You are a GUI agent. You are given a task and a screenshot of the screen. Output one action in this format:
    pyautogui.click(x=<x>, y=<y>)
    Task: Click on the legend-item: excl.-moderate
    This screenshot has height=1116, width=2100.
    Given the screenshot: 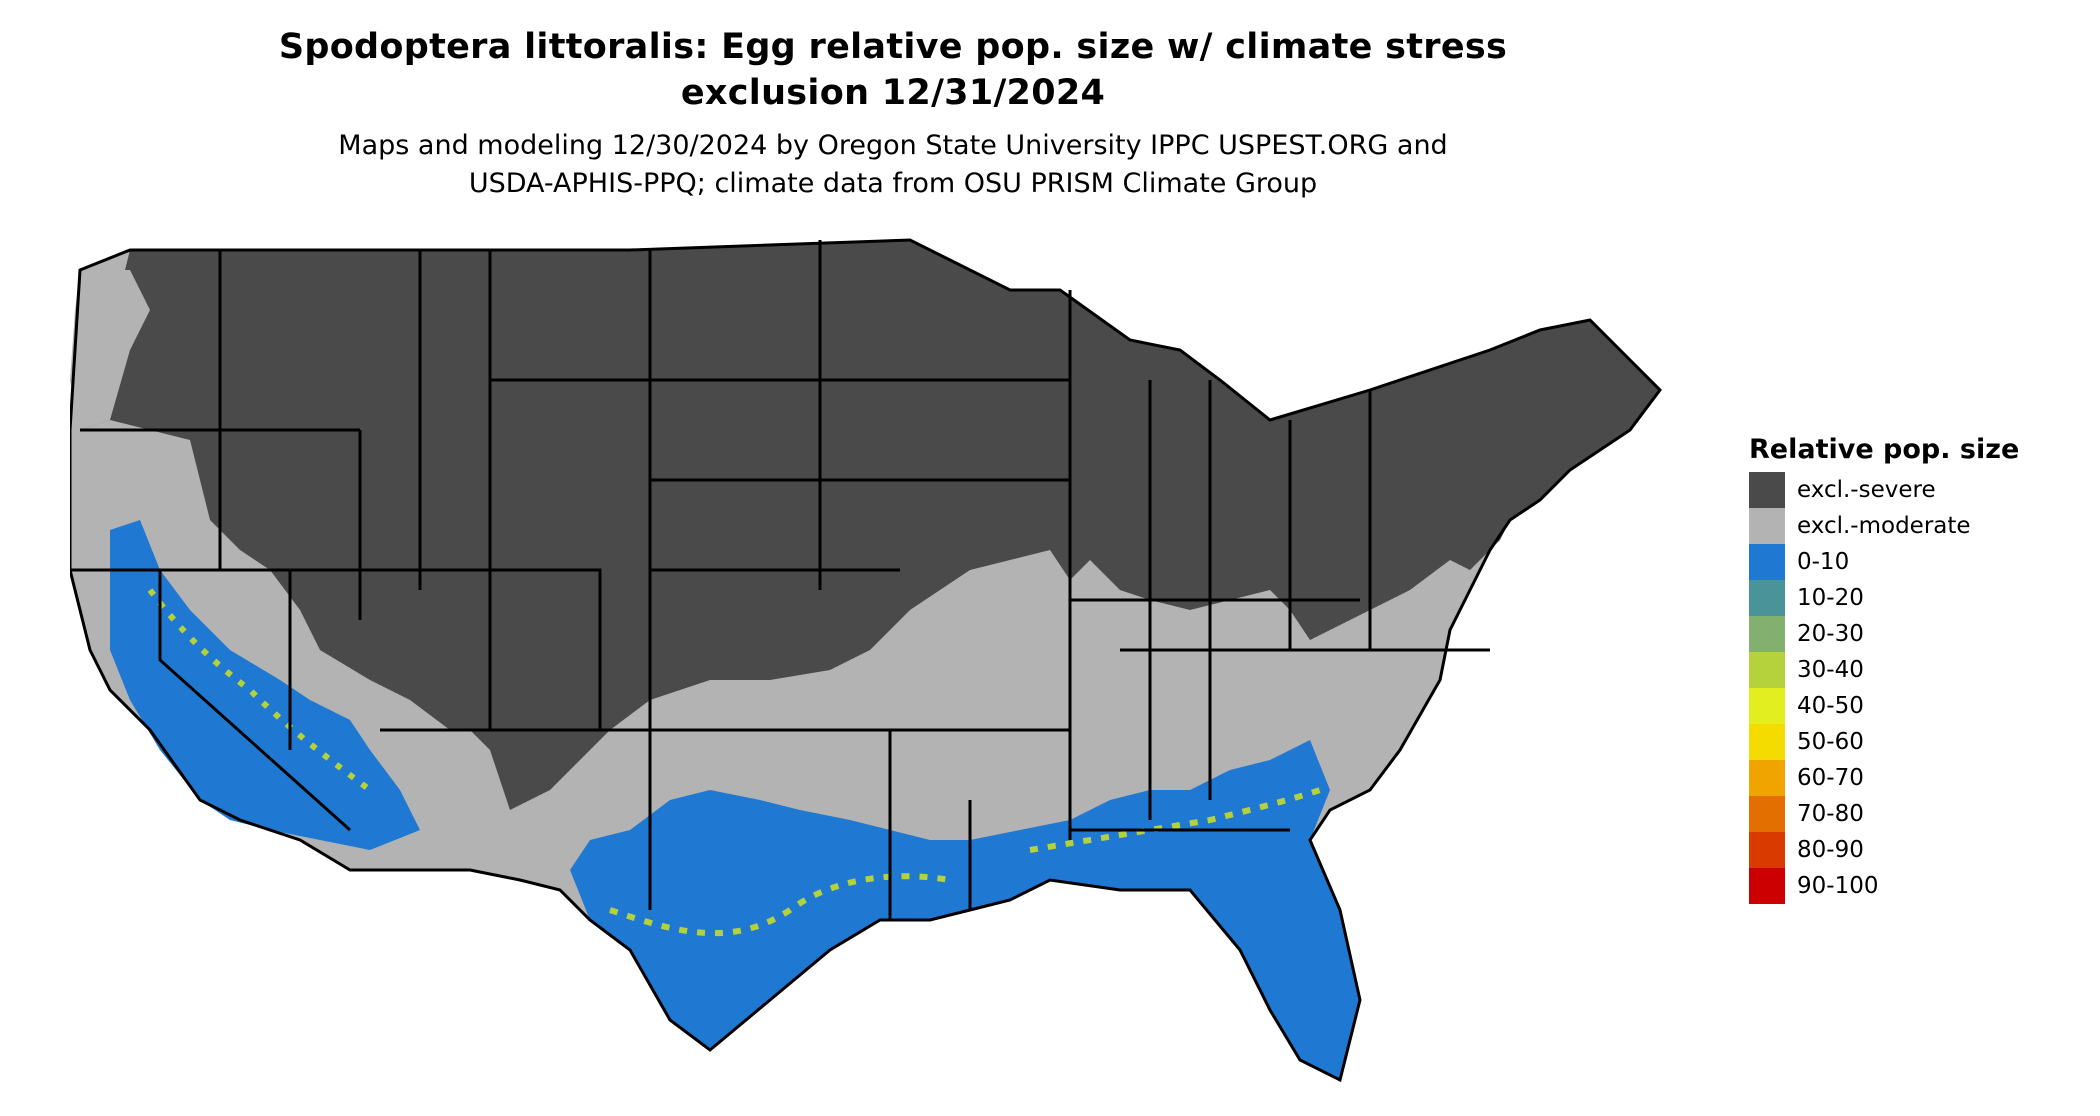 What is the action you would take?
    pyautogui.click(x=1909, y=526)
    